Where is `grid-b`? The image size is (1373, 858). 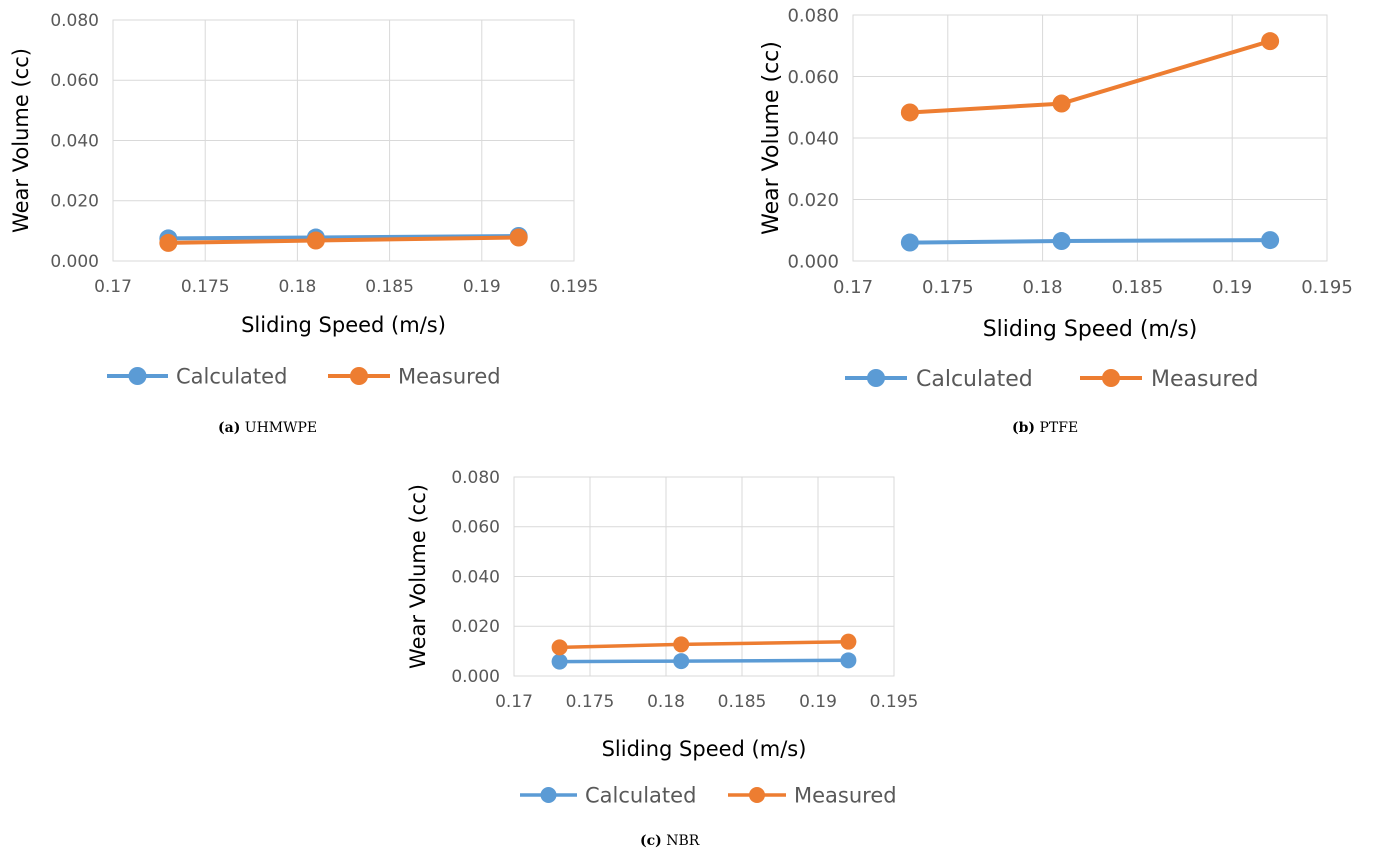
grid-b is located at coordinates (1090, 138).